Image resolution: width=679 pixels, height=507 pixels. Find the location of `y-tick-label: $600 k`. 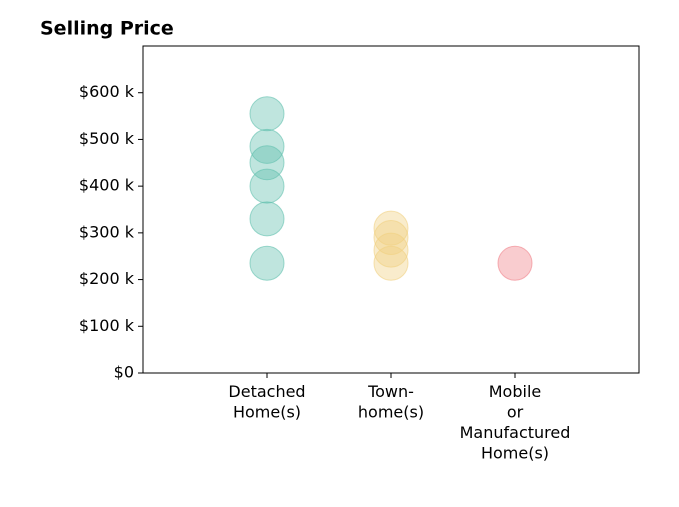

y-tick-label: $600 k is located at coordinates (107, 91).